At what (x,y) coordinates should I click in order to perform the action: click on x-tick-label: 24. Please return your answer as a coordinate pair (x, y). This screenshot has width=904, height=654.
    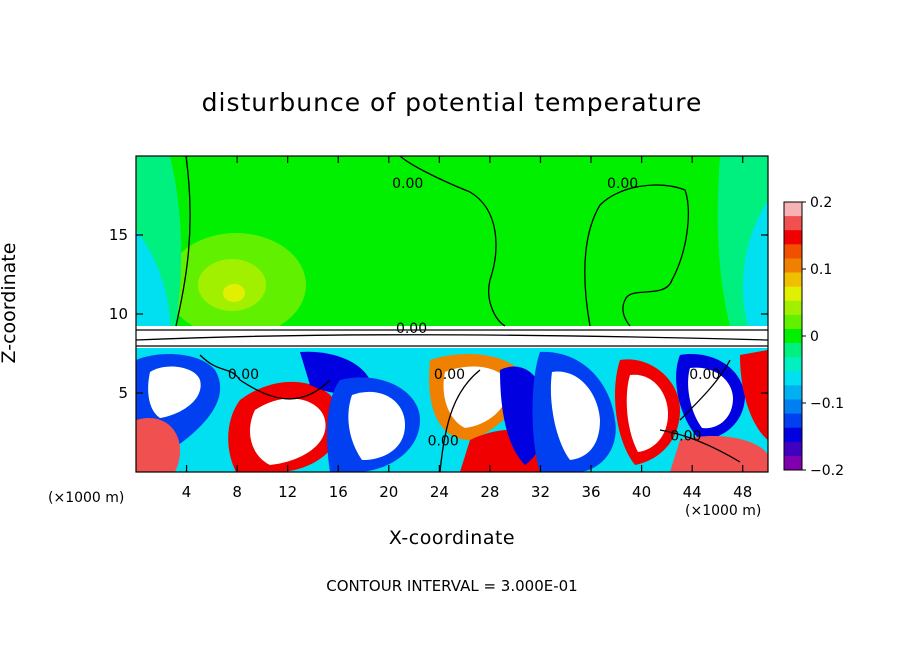
    Looking at the image, I should click on (439, 492).